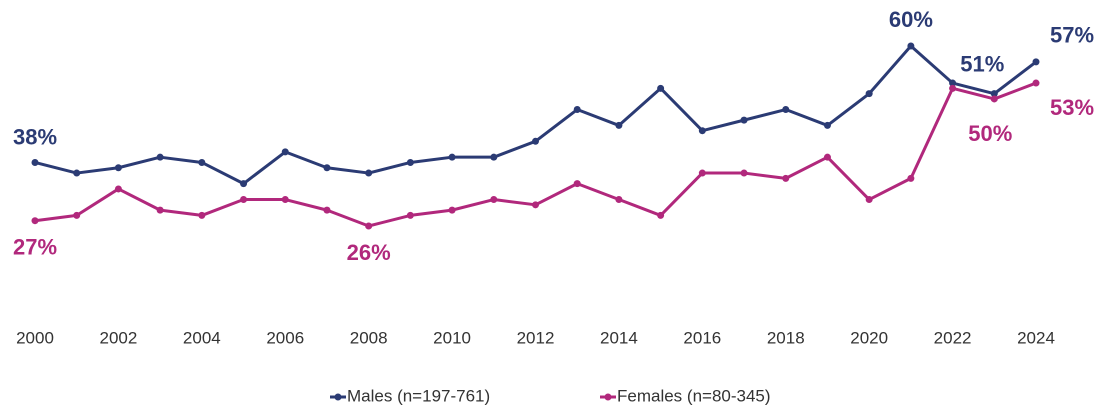 The width and height of the screenshot is (1105, 409). I want to click on x-tick-label: 2024, so click(1036, 337).